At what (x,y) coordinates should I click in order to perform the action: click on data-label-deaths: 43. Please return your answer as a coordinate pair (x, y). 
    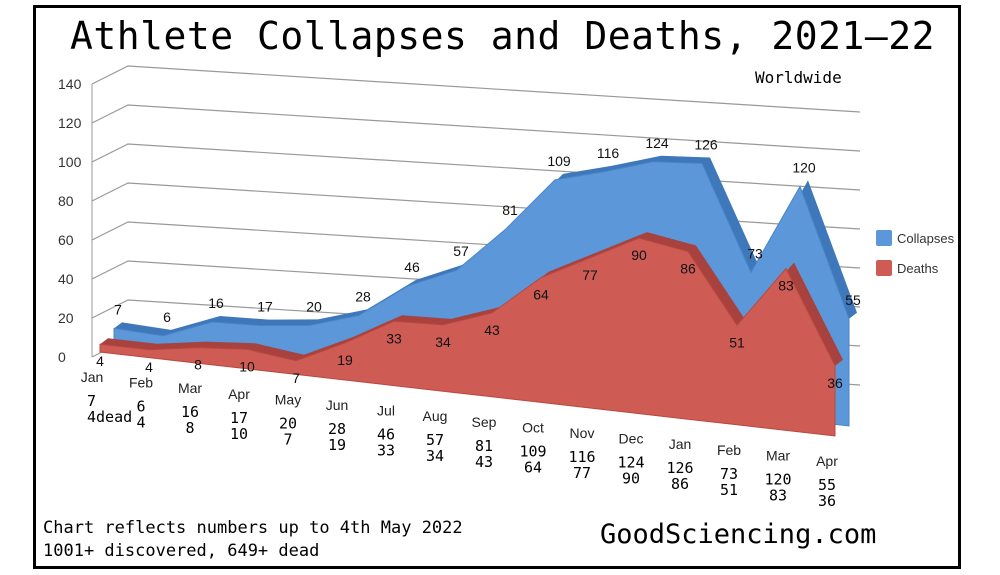
    Looking at the image, I should click on (492, 330).